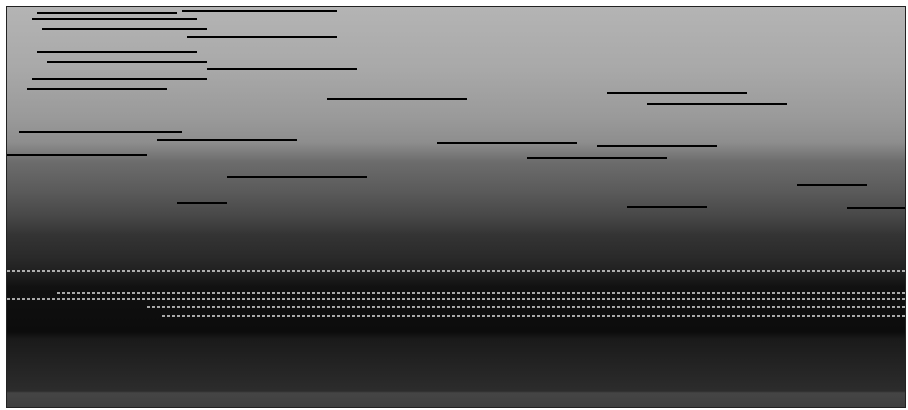  Describe the element at coordinates (456, 293) in the screenshot. I see `bright-streaks` at that location.